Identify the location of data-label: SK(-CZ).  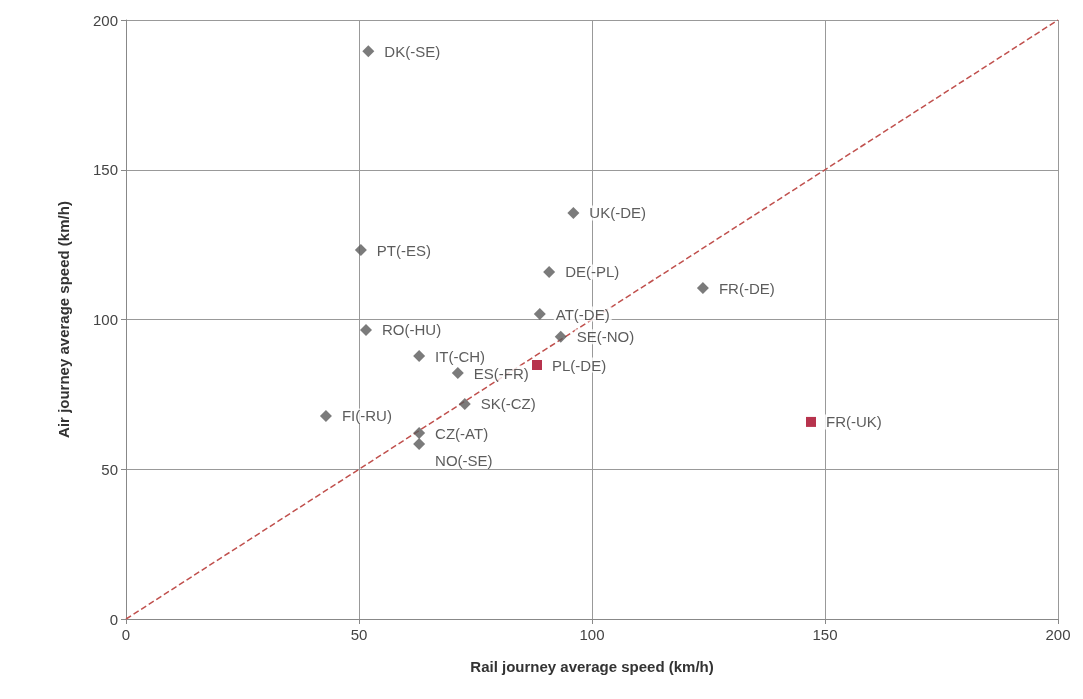
(508, 404).